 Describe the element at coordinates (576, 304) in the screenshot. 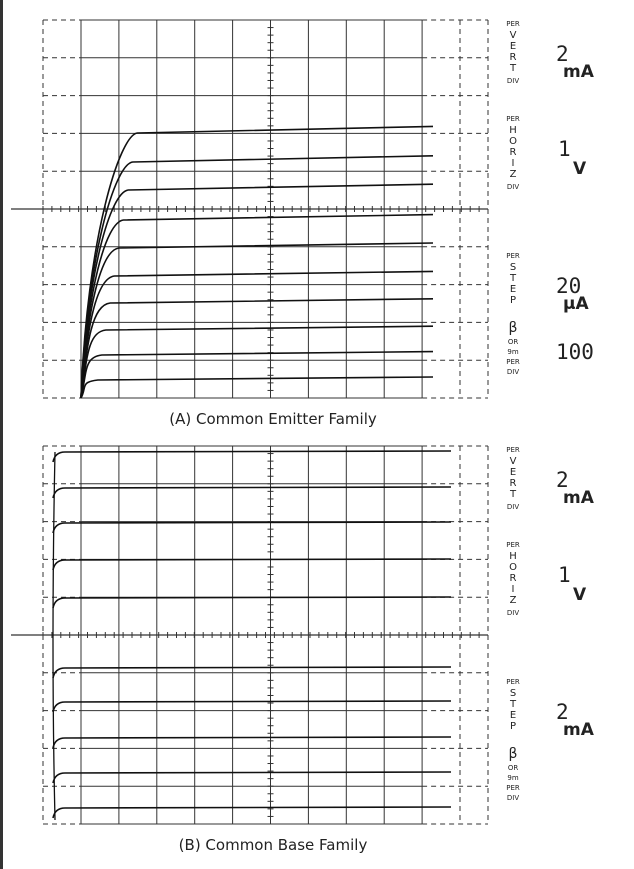

I see `readout-unit: µA` at that location.